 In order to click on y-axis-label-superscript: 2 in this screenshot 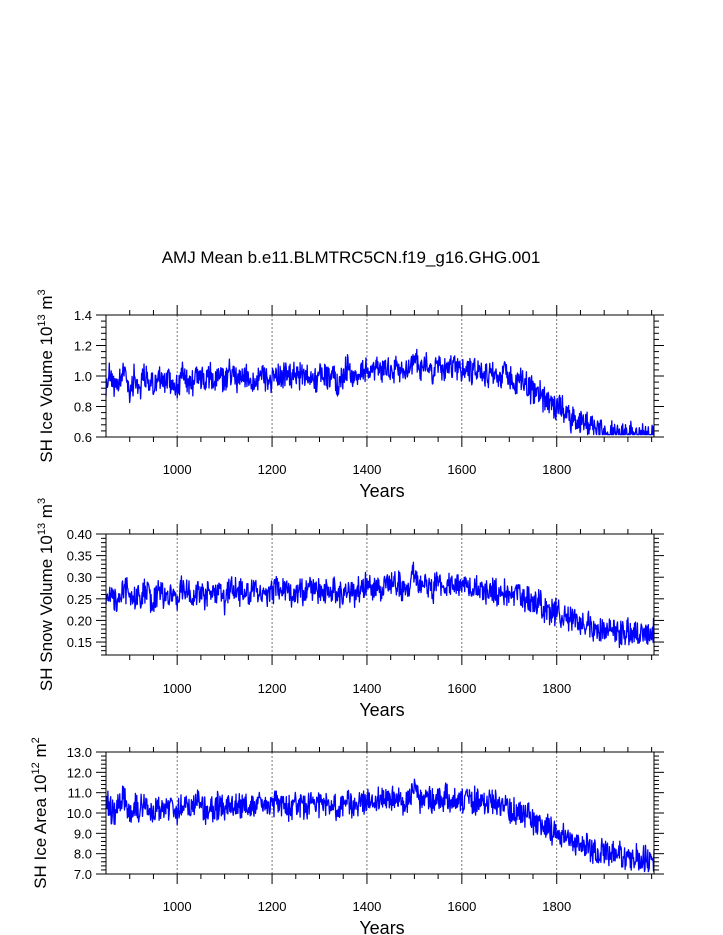, I will do `click(36, 740)`.